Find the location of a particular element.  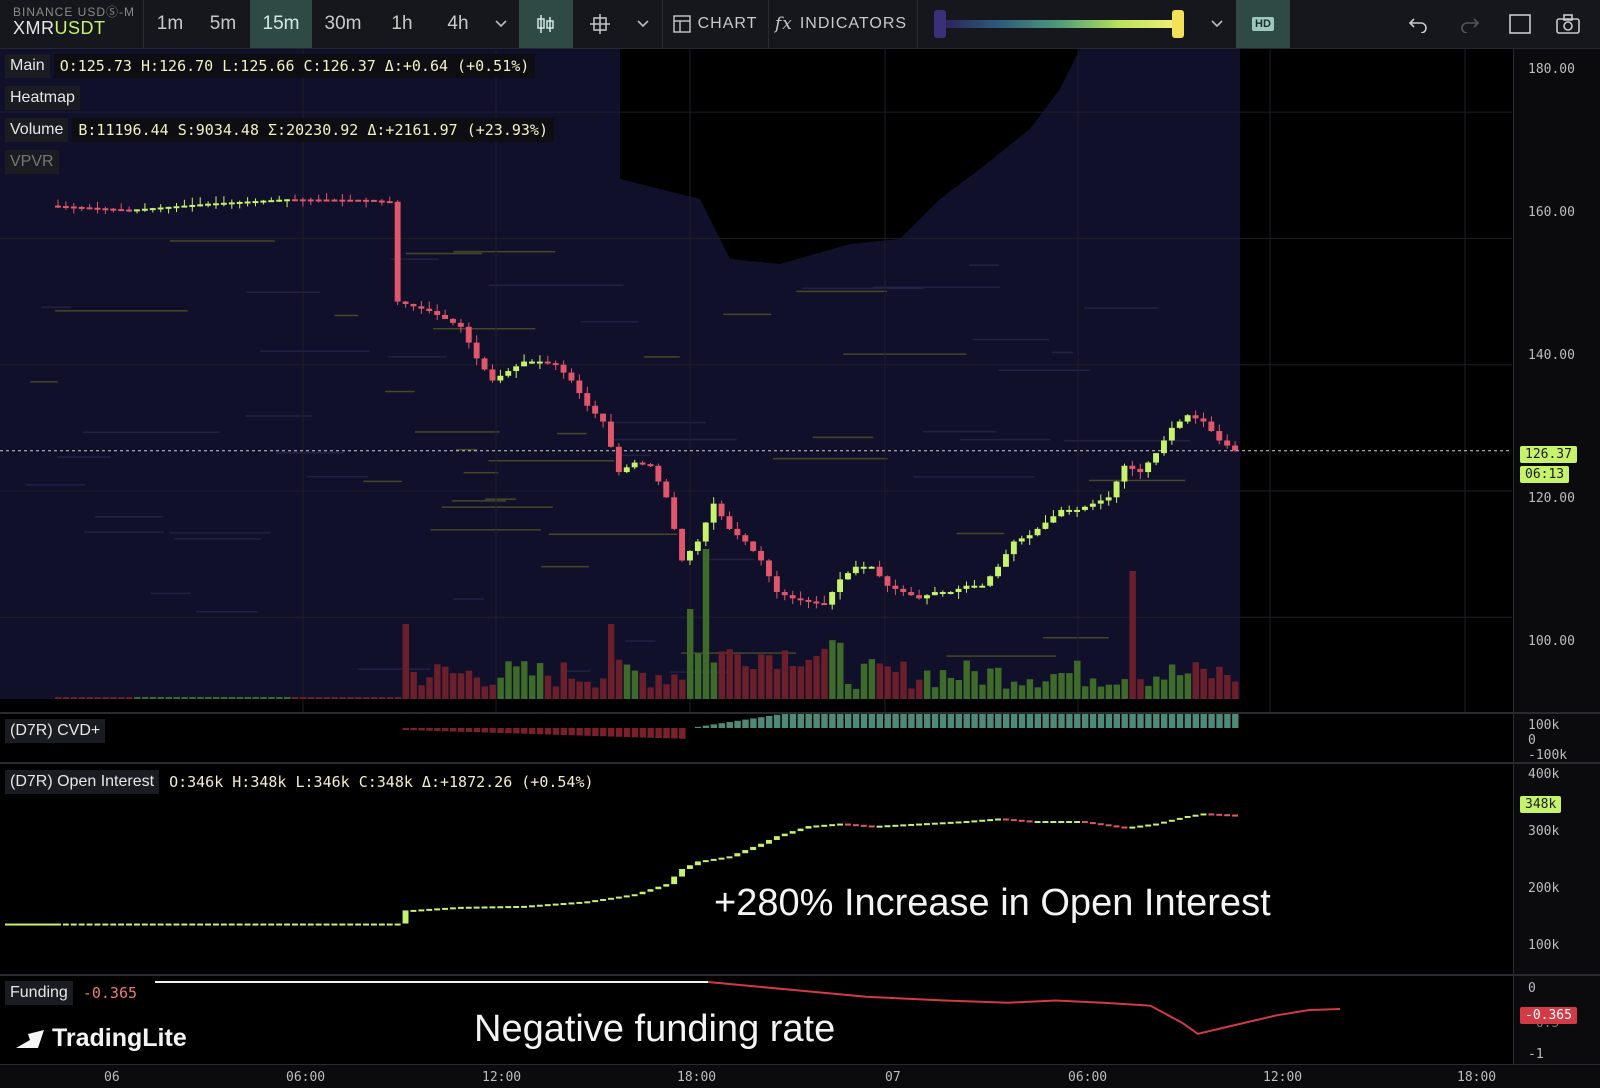

vpvr-legend: VPVR is located at coordinates (32, 162).